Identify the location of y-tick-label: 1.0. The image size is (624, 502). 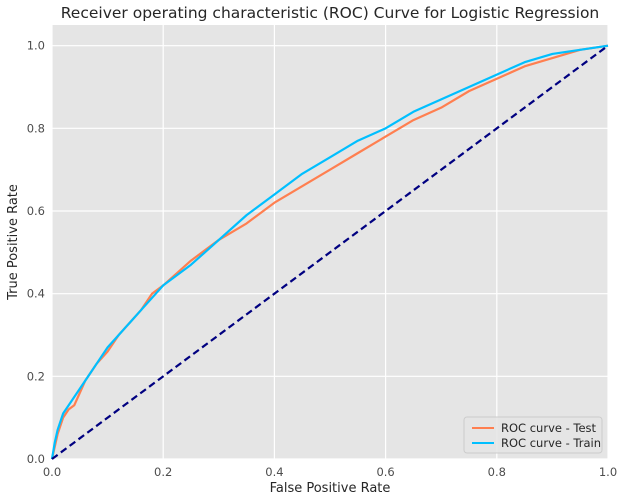
(36, 46).